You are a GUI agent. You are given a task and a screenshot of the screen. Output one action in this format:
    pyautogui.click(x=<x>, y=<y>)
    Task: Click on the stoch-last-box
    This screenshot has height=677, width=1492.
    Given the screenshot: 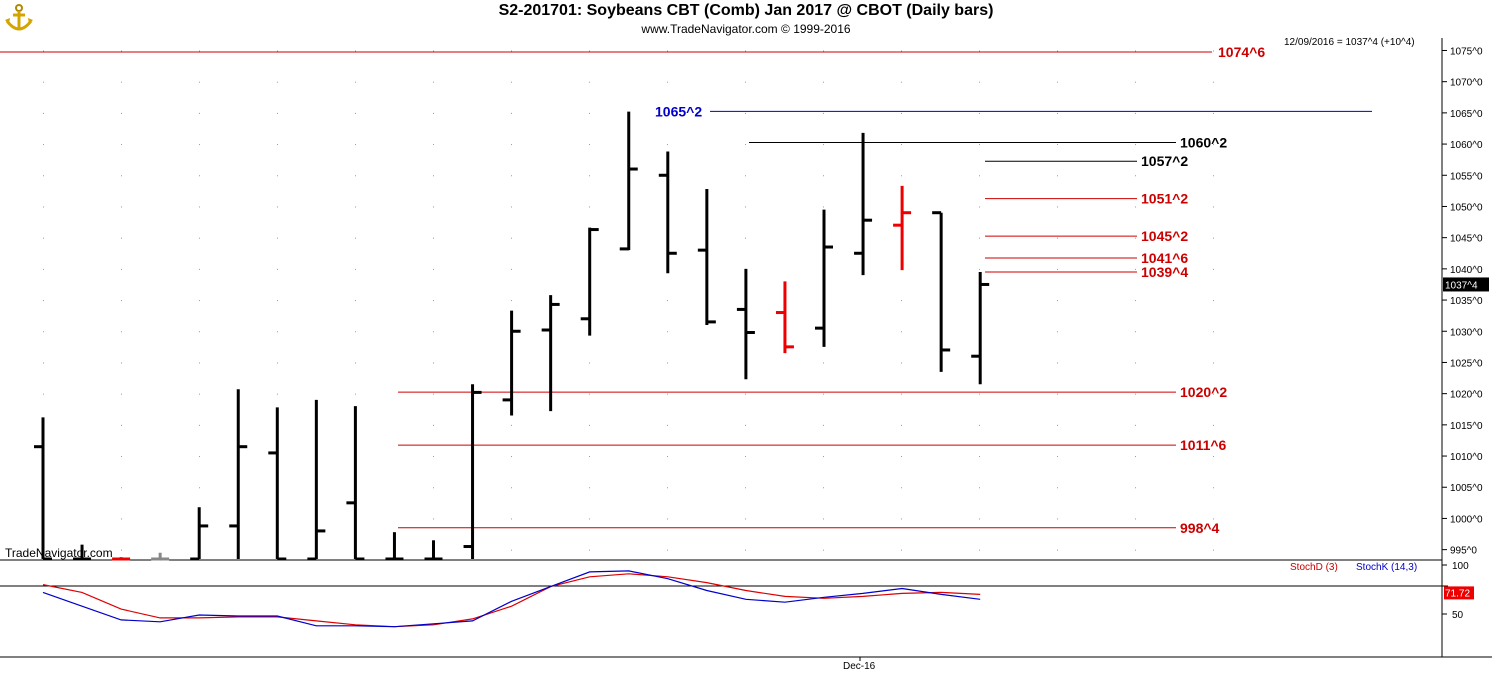 What is the action you would take?
    pyautogui.click(x=1459, y=593)
    